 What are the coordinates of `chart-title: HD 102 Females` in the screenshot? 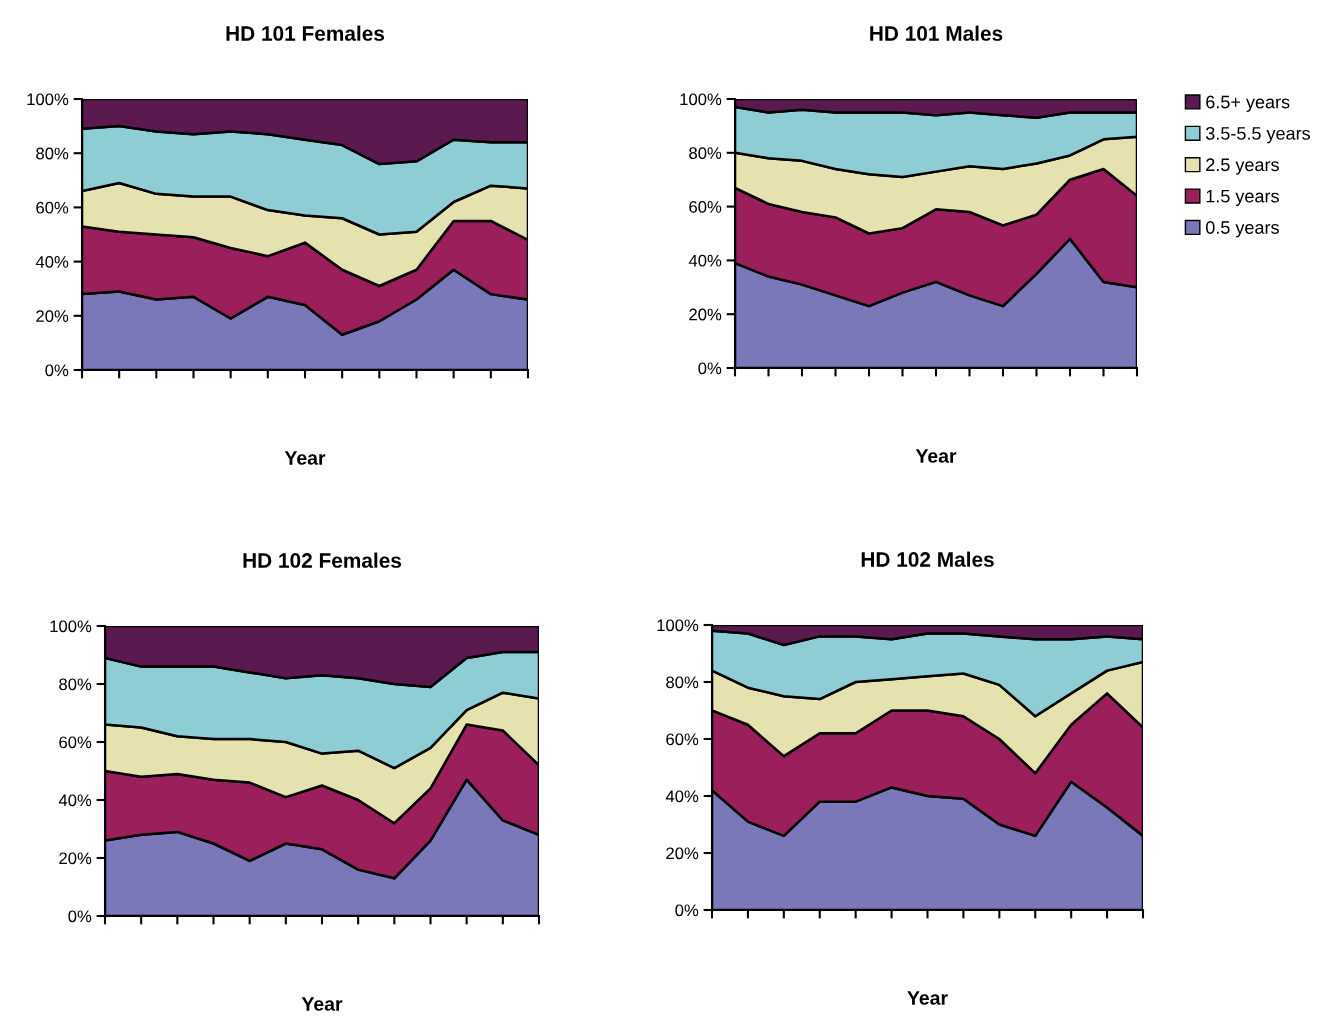 It's located at (322, 560).